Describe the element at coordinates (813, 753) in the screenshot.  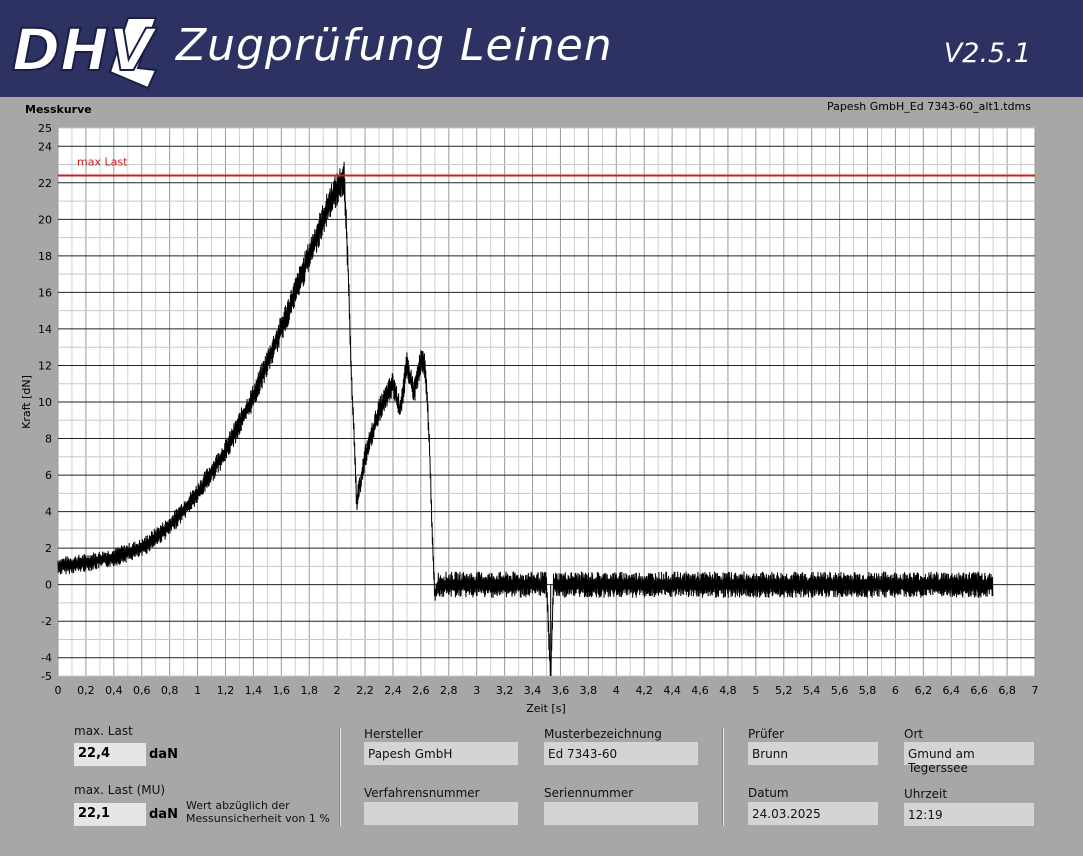
I see `pruefer-field: Brunn` at that location.